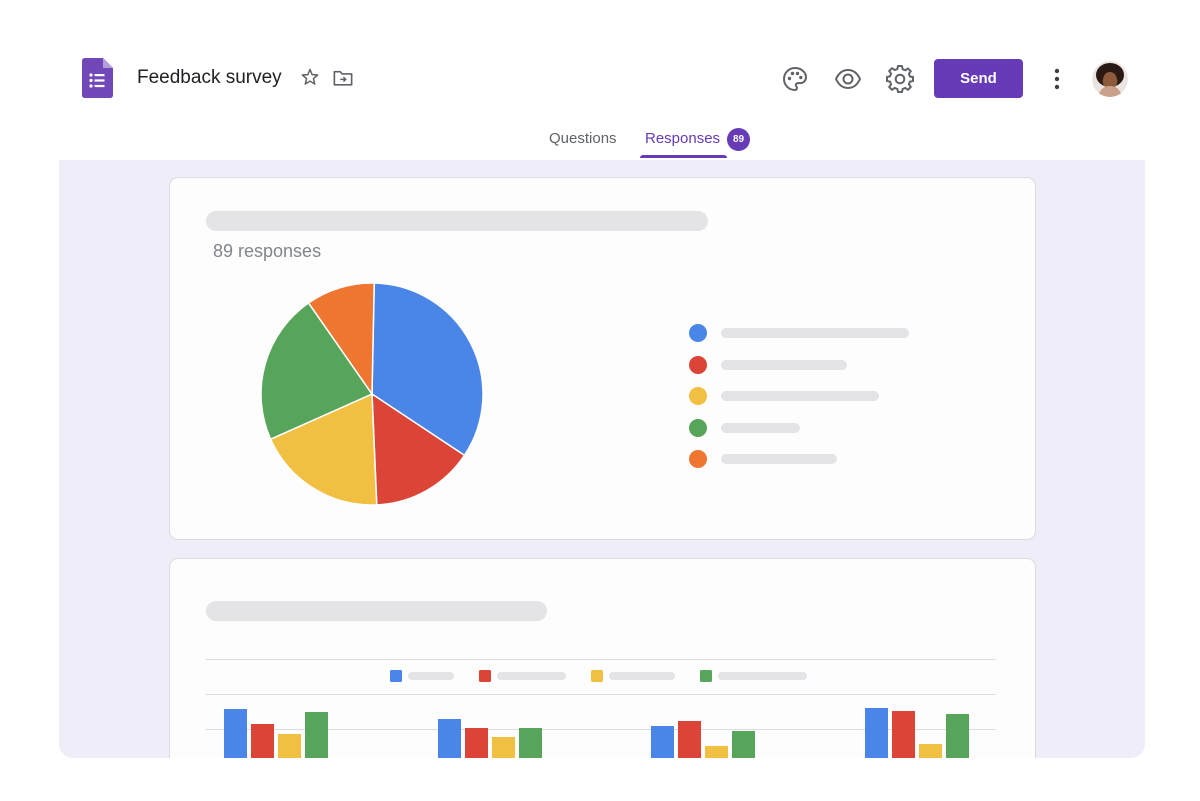 This screenshot has height=801, width=1200. Describe the element at coordinates (209, 77) in the screenshot. I see `form-title: Feedback survey` at that location.